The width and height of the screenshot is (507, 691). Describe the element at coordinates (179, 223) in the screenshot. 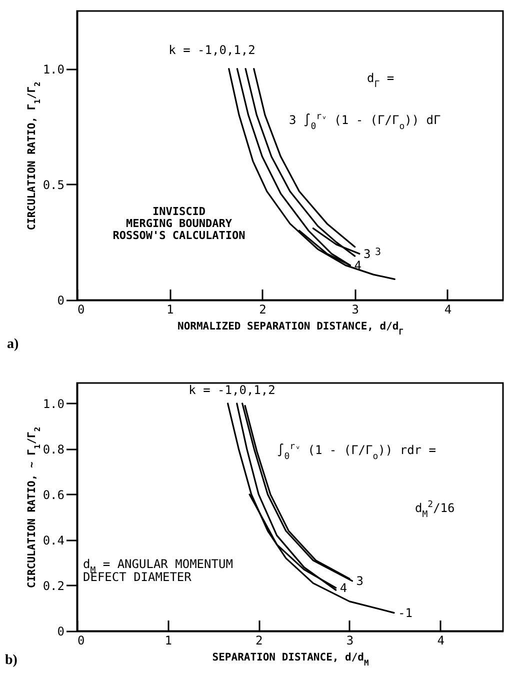

I see `annotation: INVISCID MERGING BOUNDARY ROSSOW'S CALCULATION` at that location.